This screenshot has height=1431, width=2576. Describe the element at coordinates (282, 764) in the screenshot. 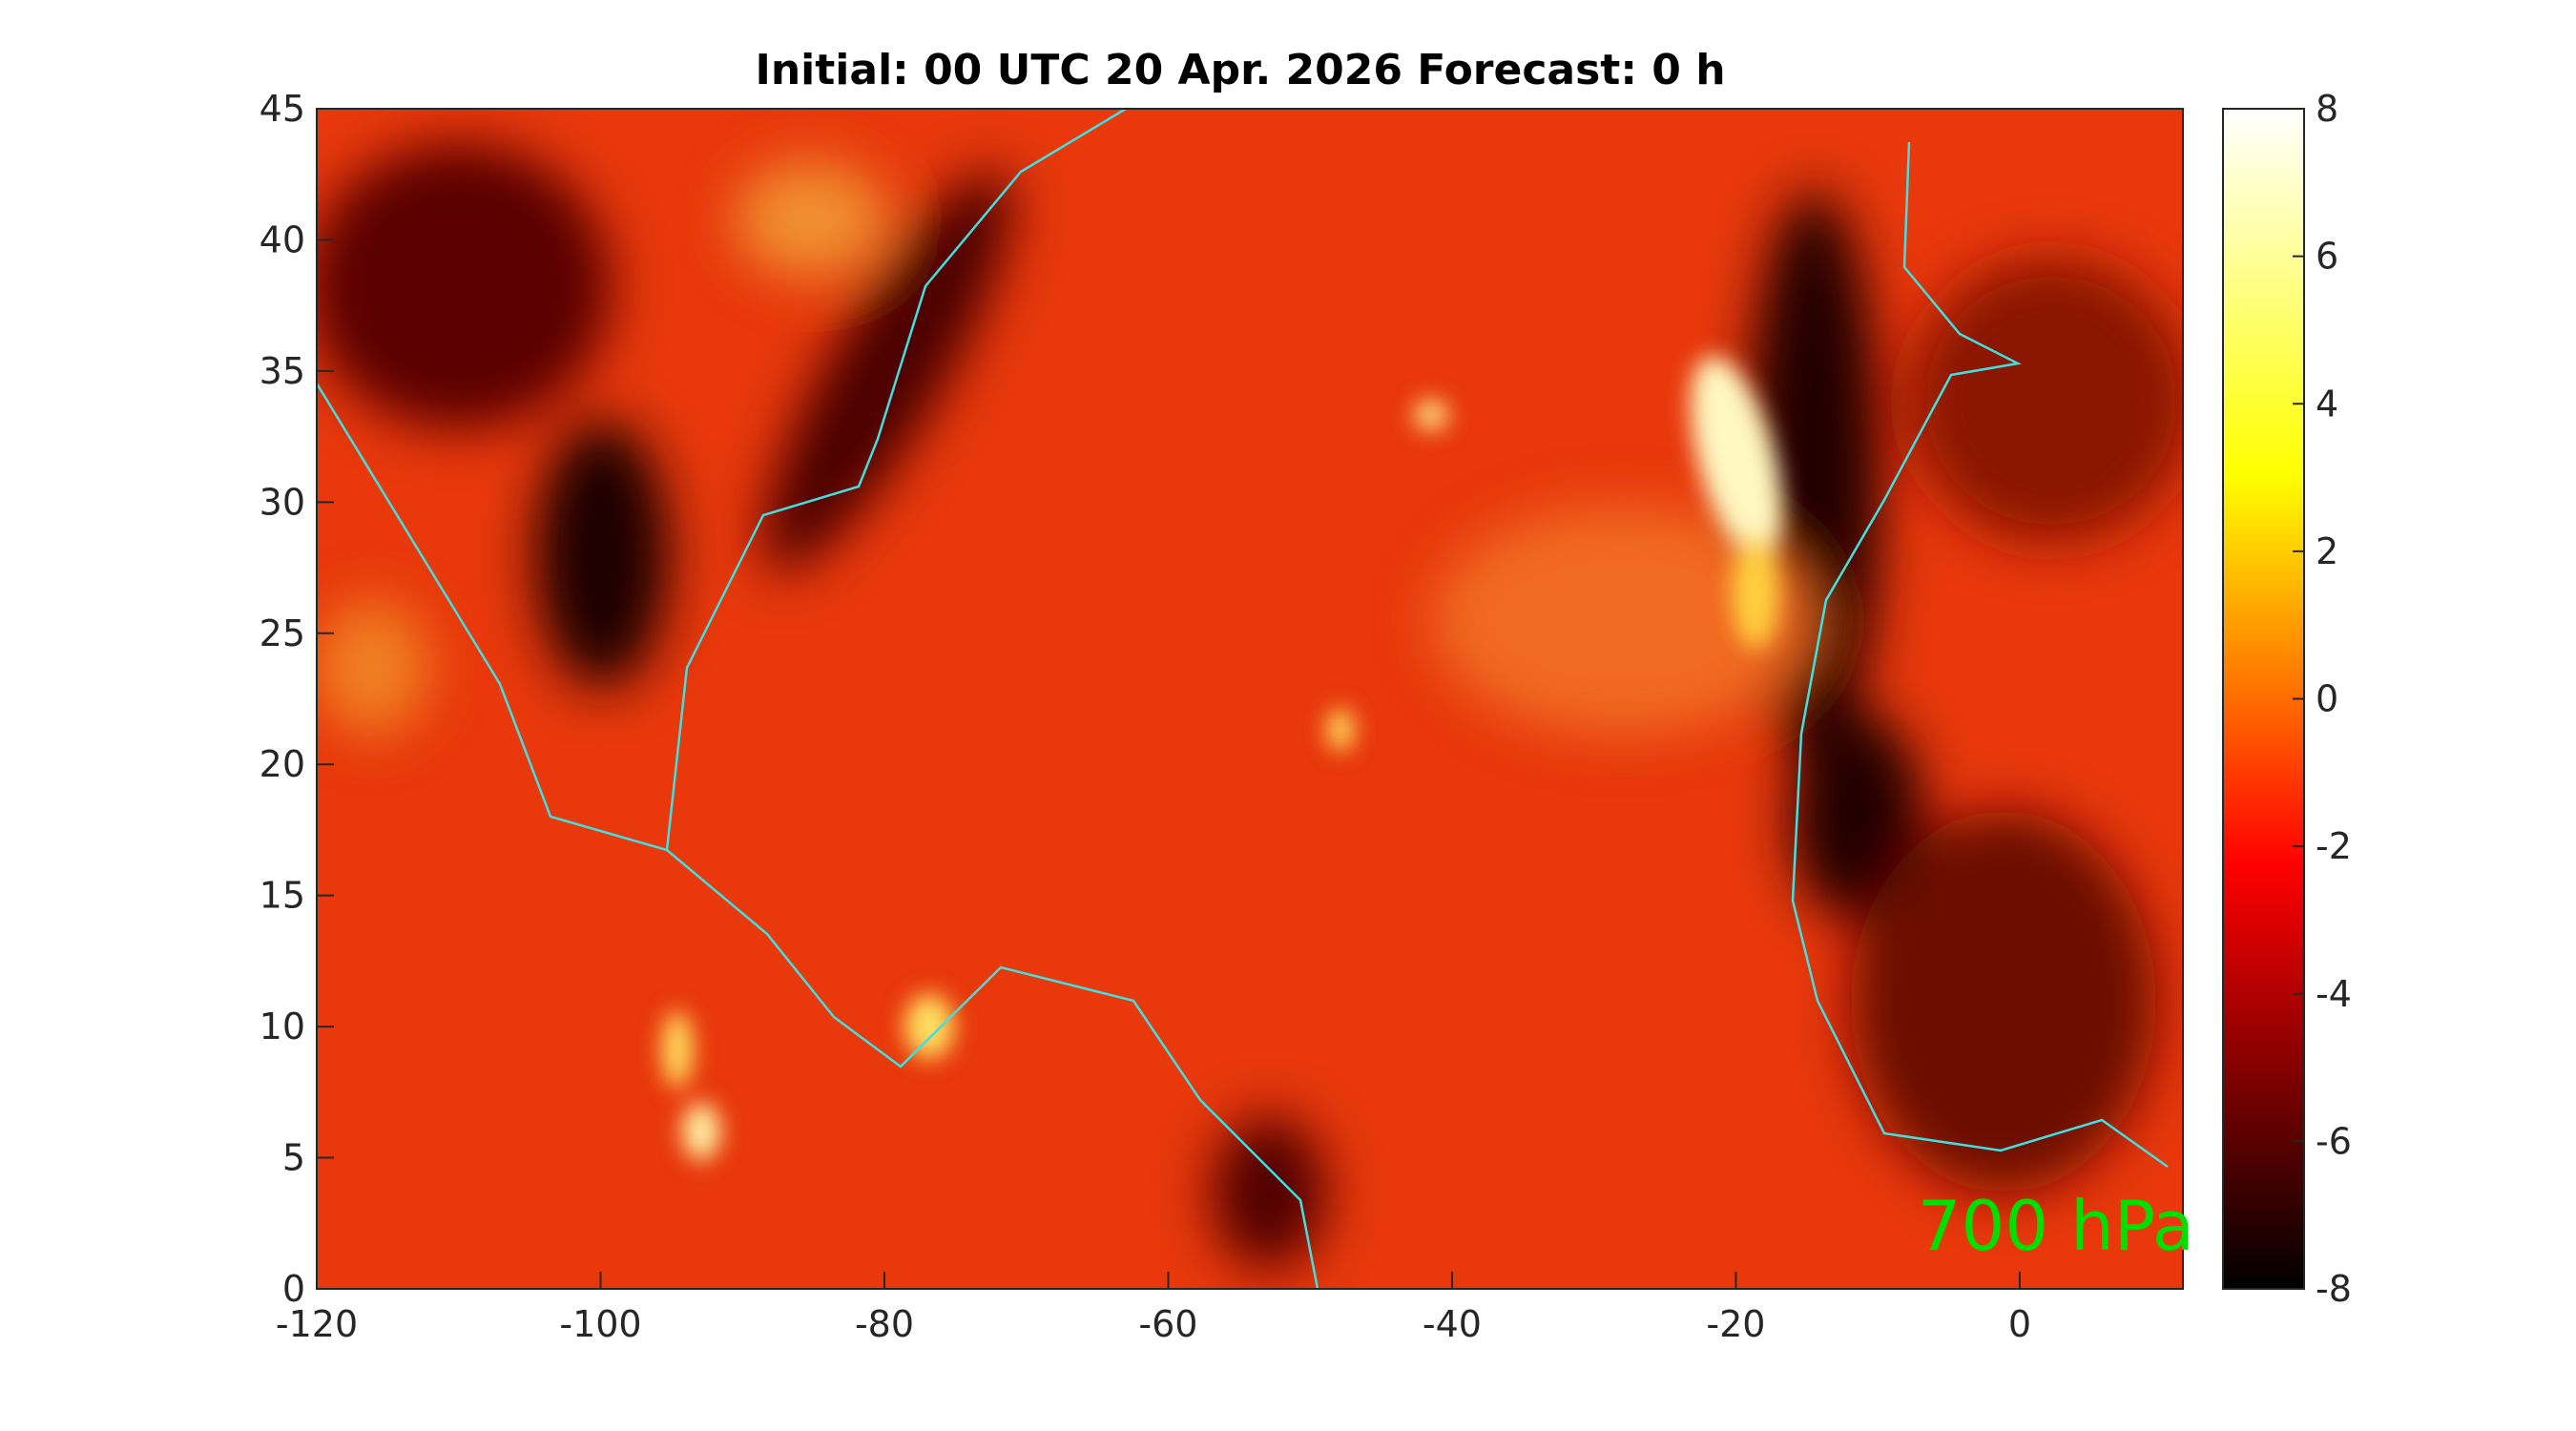

I see `y-tick-label: 20` at that location.